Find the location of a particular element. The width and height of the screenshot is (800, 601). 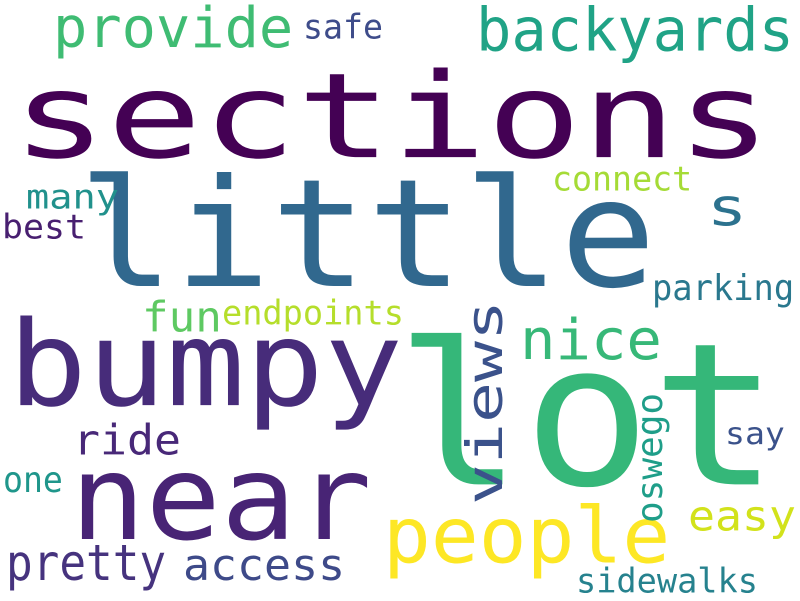

word-provide: provide is located at coordinates (173, 30).